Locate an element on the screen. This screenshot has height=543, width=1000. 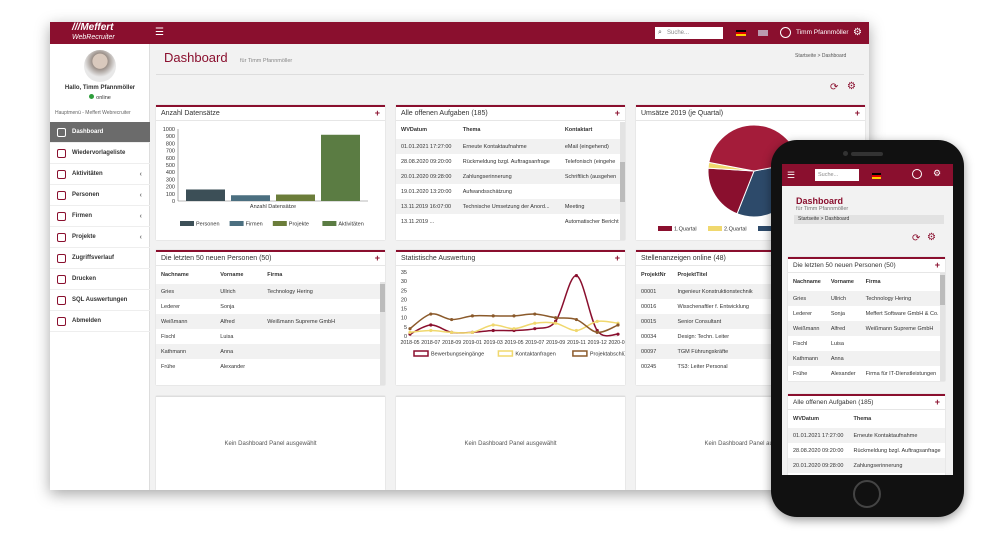
sidebar-item-sql-auswertungen: SQL Auswertungen is located at coordinates (100, 300).